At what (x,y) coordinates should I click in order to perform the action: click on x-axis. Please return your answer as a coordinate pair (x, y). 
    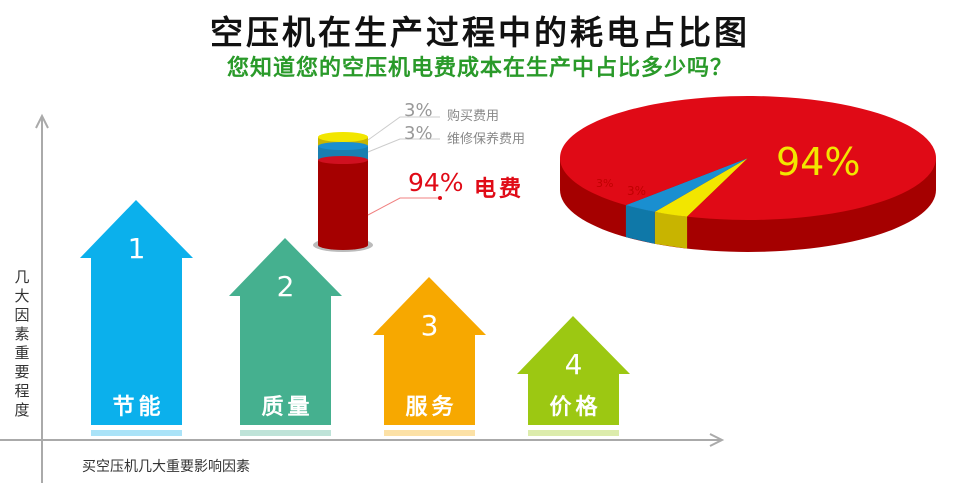
    Looking at the image, I should click on (362, 440).